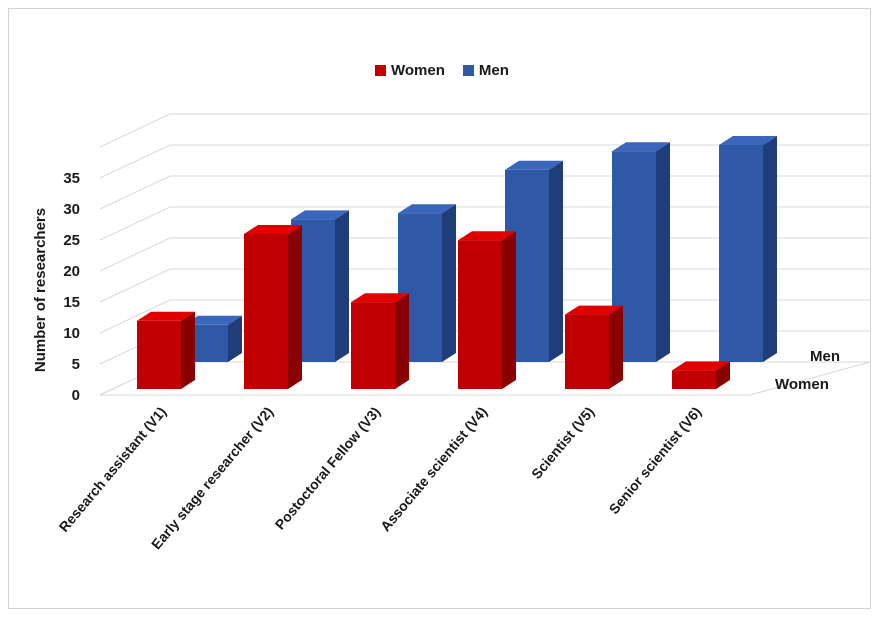  What do you see at coordinates (71, 287) in the screenshot?
I see `y-tick-labels: 0 5 10 15 20 25 30 35` at bounding box center [71, 287].